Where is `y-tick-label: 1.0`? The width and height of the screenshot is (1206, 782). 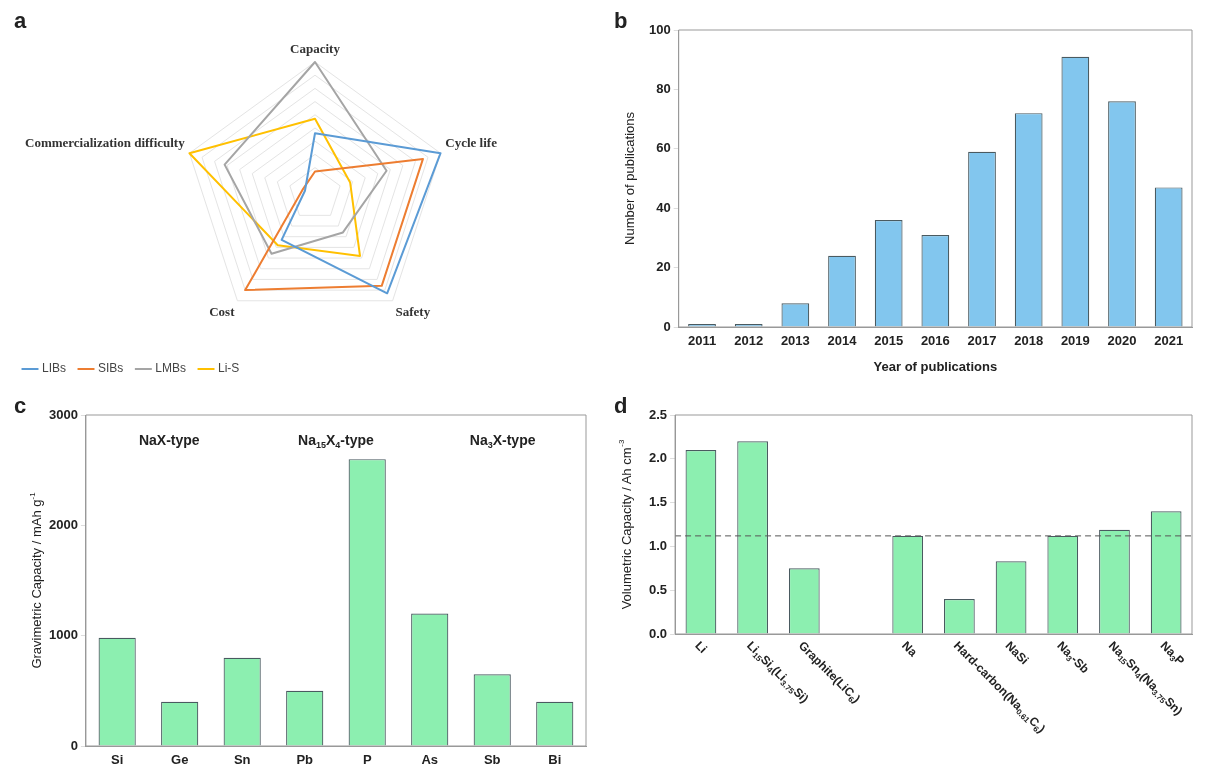 y-tick-label: 1.0 is located at coordinates (658, 545).